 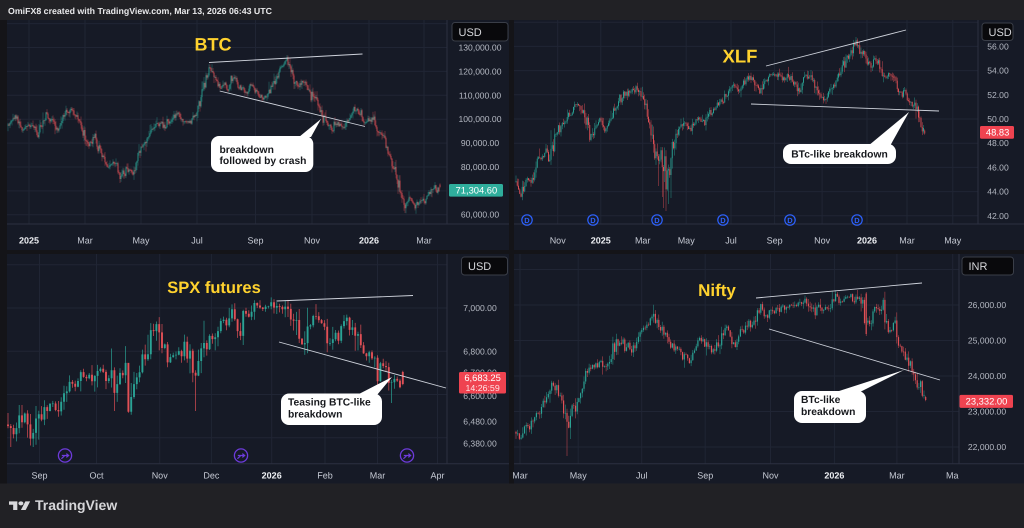 I want to click on svg-text: 50.00, so click(x=998, y=119).